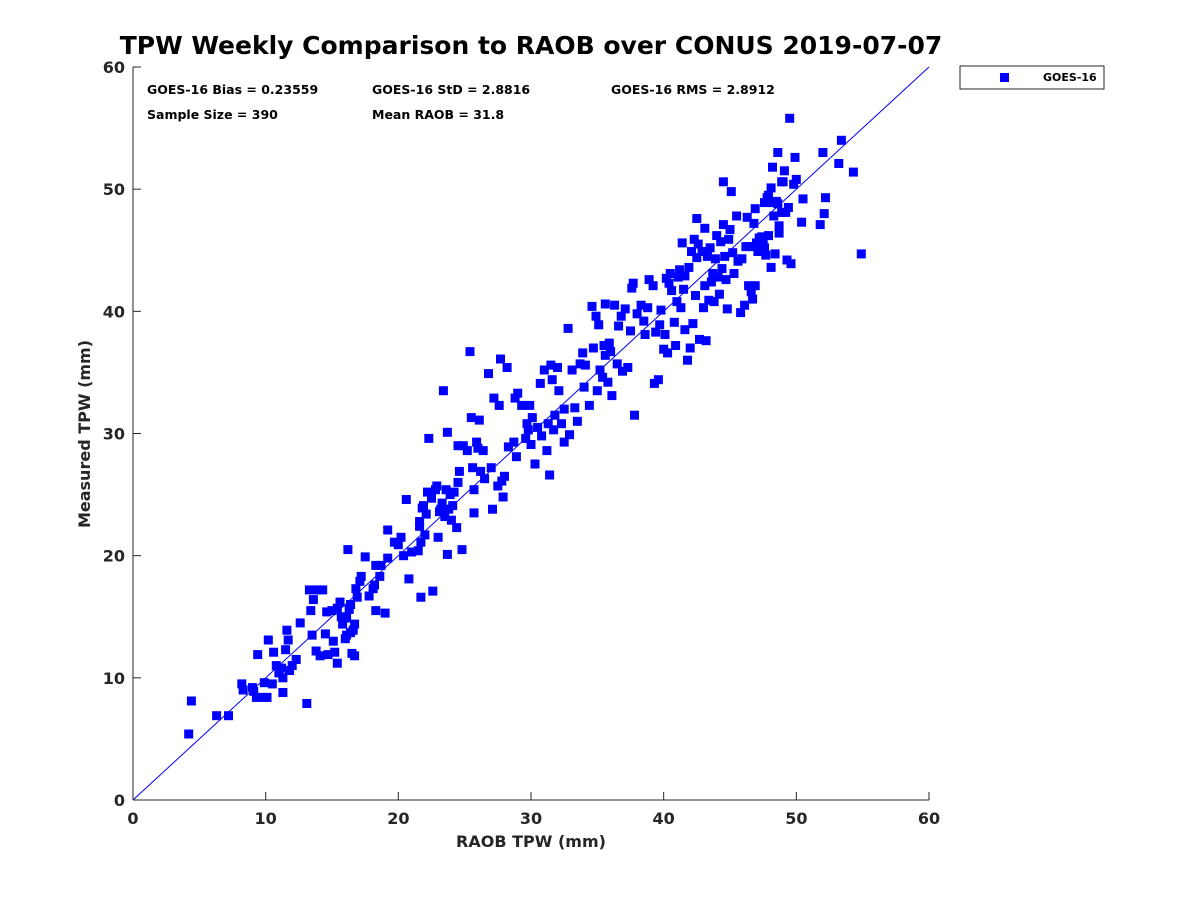 This screenshot has width=1200, height=900. What do you see at coordinates (114, 189) in the screenshot?
I see `y-tick-label: 50` at bounding box center [114, 189].